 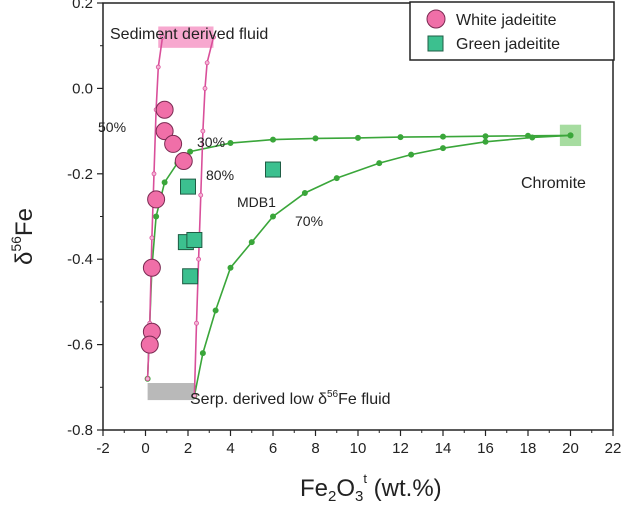 What do you see at coordinates (80, 430) in the screenshot?
I see `y-tick-label: -0.8` at bounding box center [80, 430].